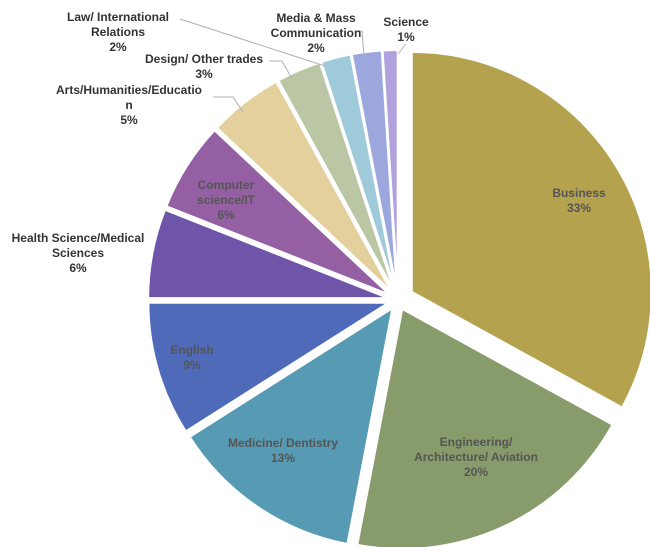 This screenshot has width=650, height=547. Describe the element at coordinates (283, 443) in the screenshot. I see `slice-name-line: Medicine/ Dentistry` at that location.